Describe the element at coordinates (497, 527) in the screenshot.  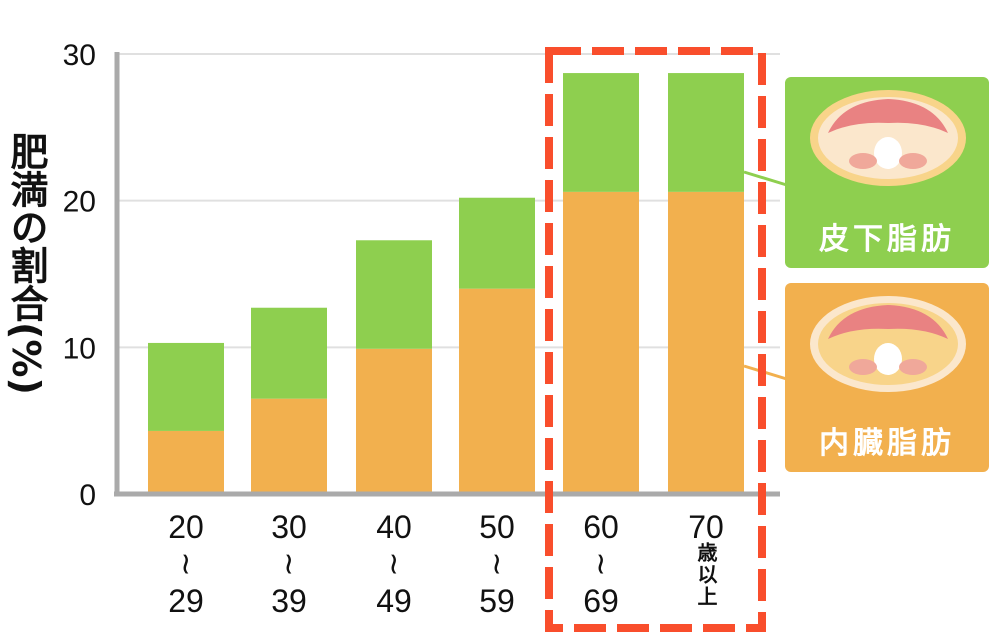
I see `x-tick-label: 50` at that location.